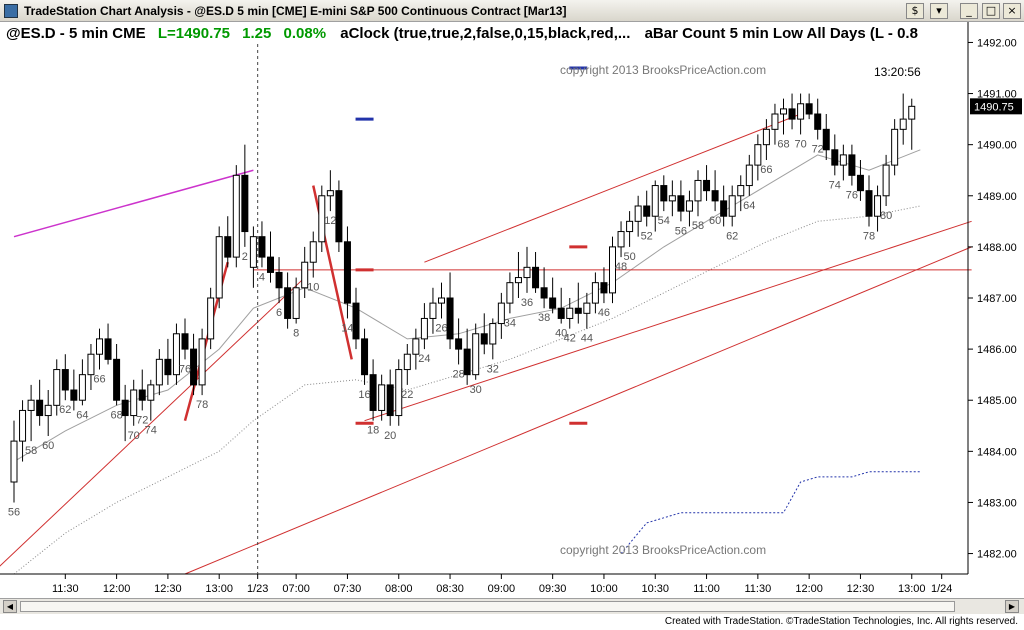  I want to click on bar-count-label: 50, so click(629, 257).